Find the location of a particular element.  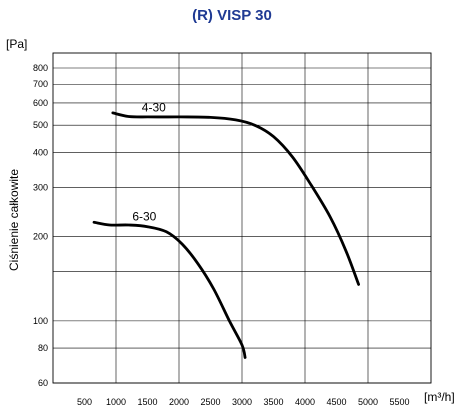

x-tick-label: 4500 is located at coordinates (336, 402).